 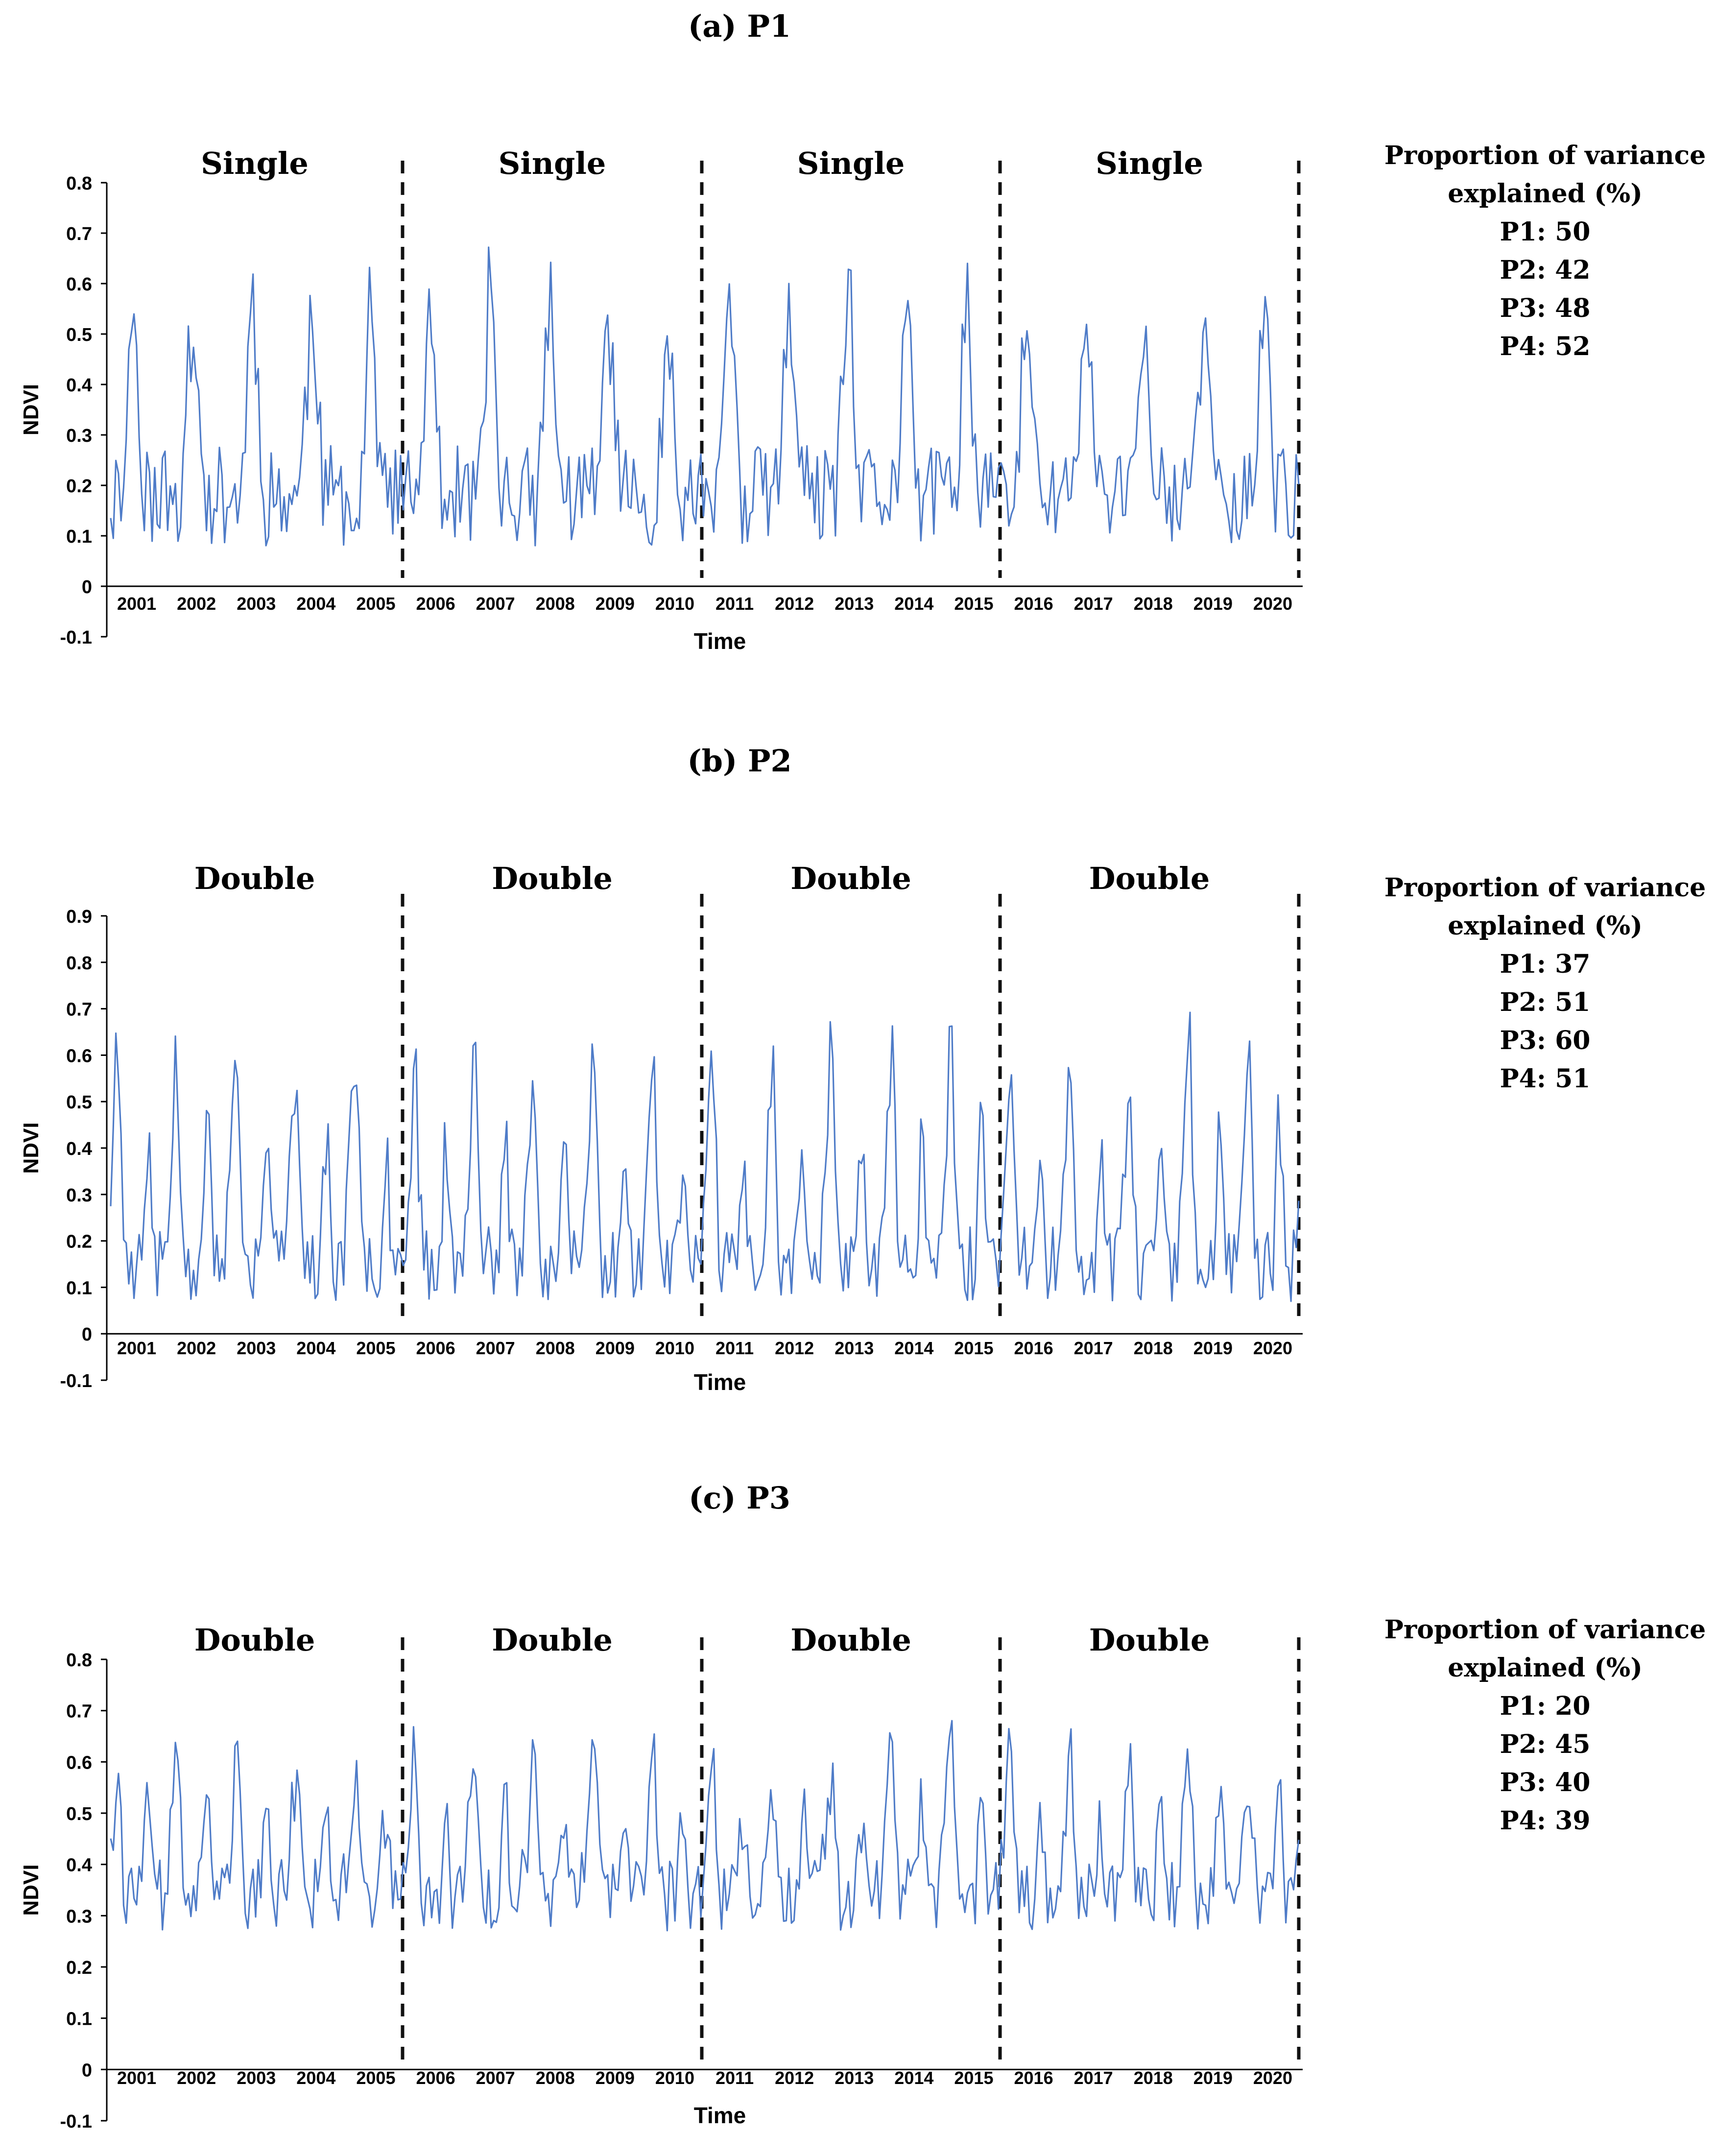 I want to click on variance-value: P3: 48, so click(x=1545, y=308).